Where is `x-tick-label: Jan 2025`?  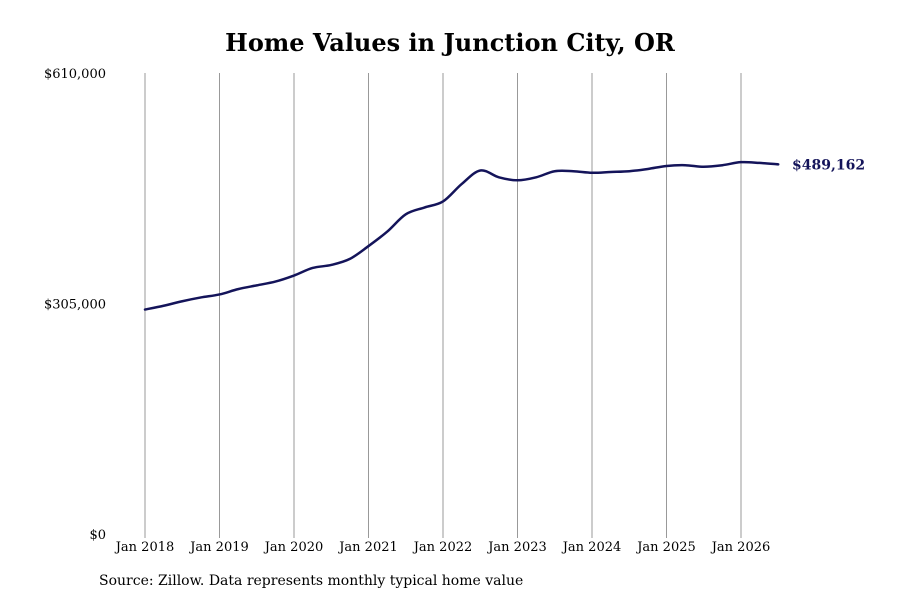 x-tick-label: Jan 2025 is located at coordinates (665, 547).